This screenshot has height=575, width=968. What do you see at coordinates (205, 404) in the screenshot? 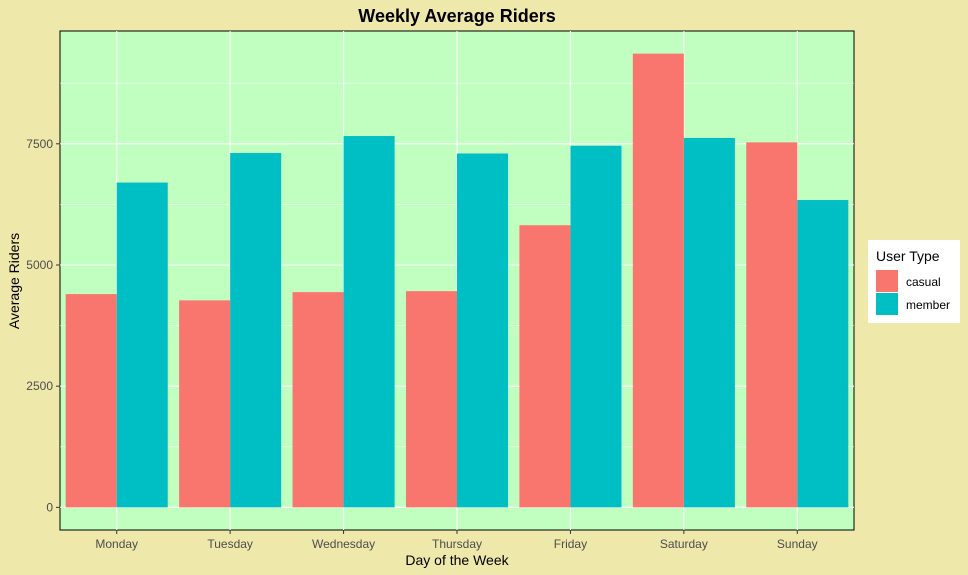
I see `bar-casual-tuesday` at bounding box center [205, 404].